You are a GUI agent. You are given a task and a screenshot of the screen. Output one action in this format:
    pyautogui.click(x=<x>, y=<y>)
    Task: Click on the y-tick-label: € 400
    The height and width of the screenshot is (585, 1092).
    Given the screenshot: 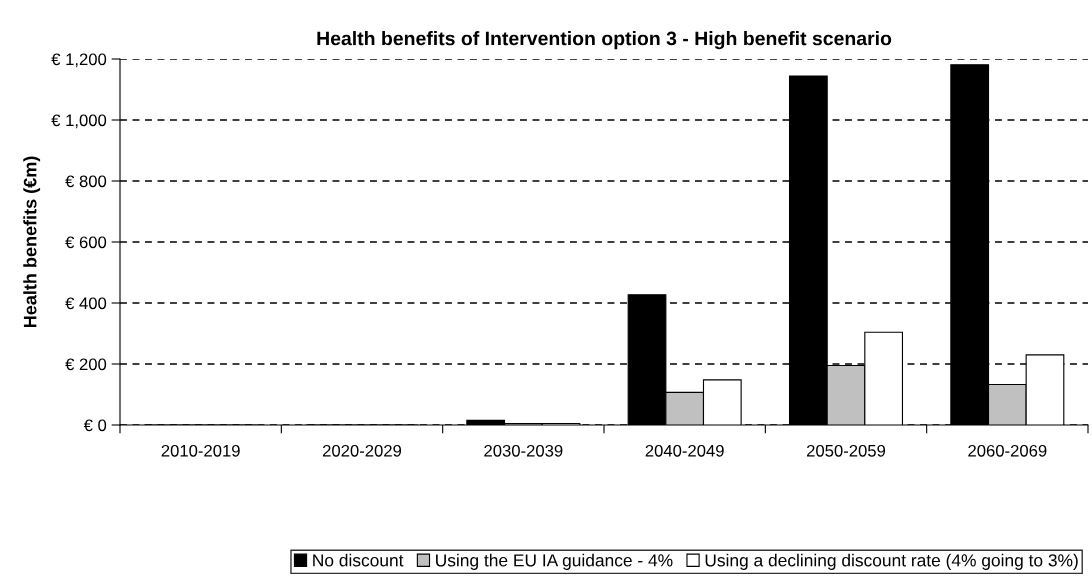 What is the action you would take?
    pyautogui.click(x=86, y=303)
    